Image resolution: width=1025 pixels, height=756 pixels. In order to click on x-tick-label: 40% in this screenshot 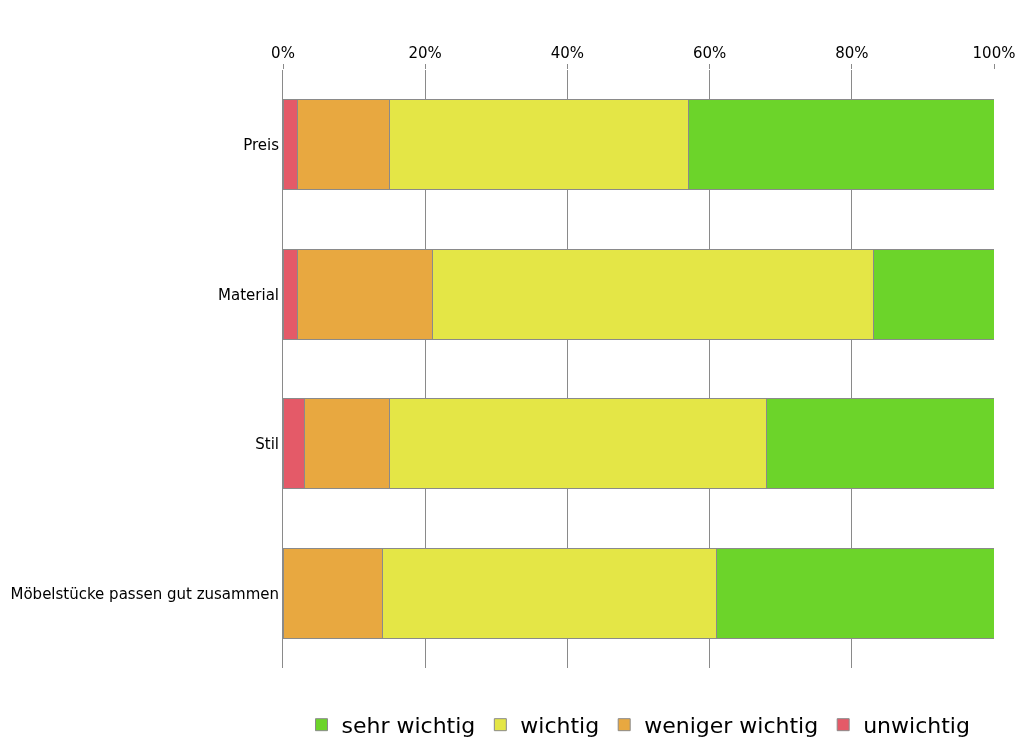, I will do `click(567, 53)`.